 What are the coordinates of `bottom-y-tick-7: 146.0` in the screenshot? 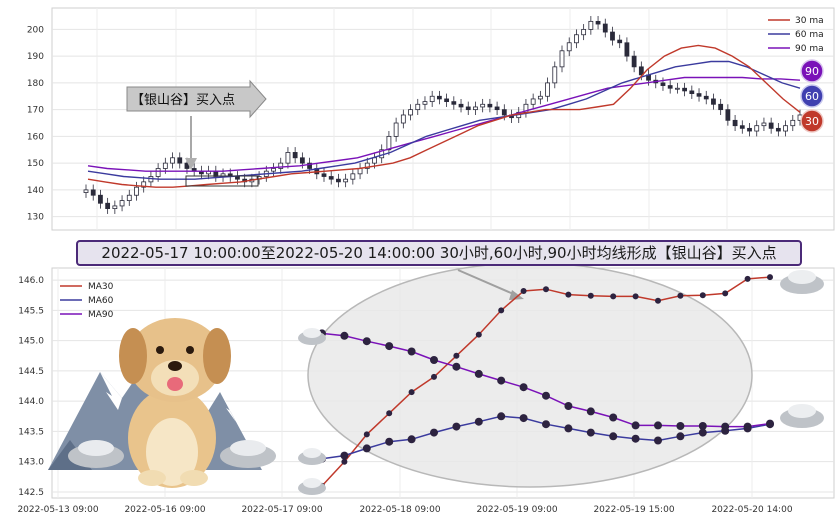 It's located at (31, 281).